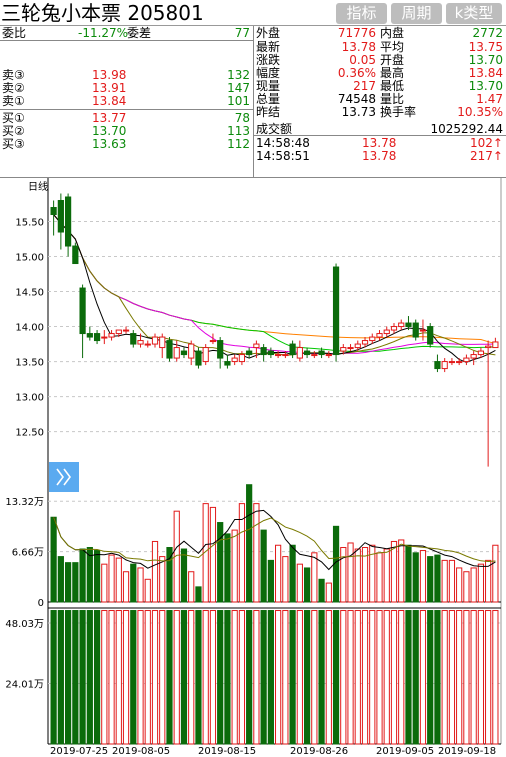 The image size is (506, 757). What do you see at coordinates (416, 13) in the screenshot?
I see `period-button: 周期` at bounding box center [416, 13].